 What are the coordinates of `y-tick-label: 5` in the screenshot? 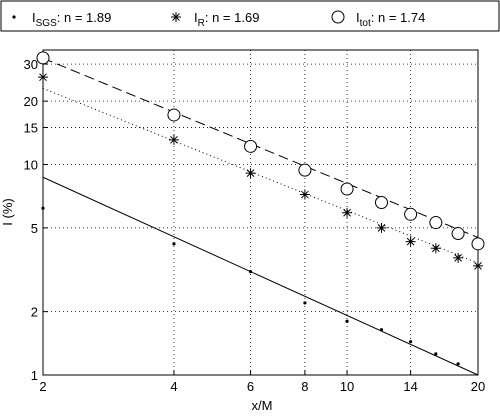 It's located at (34, 228).